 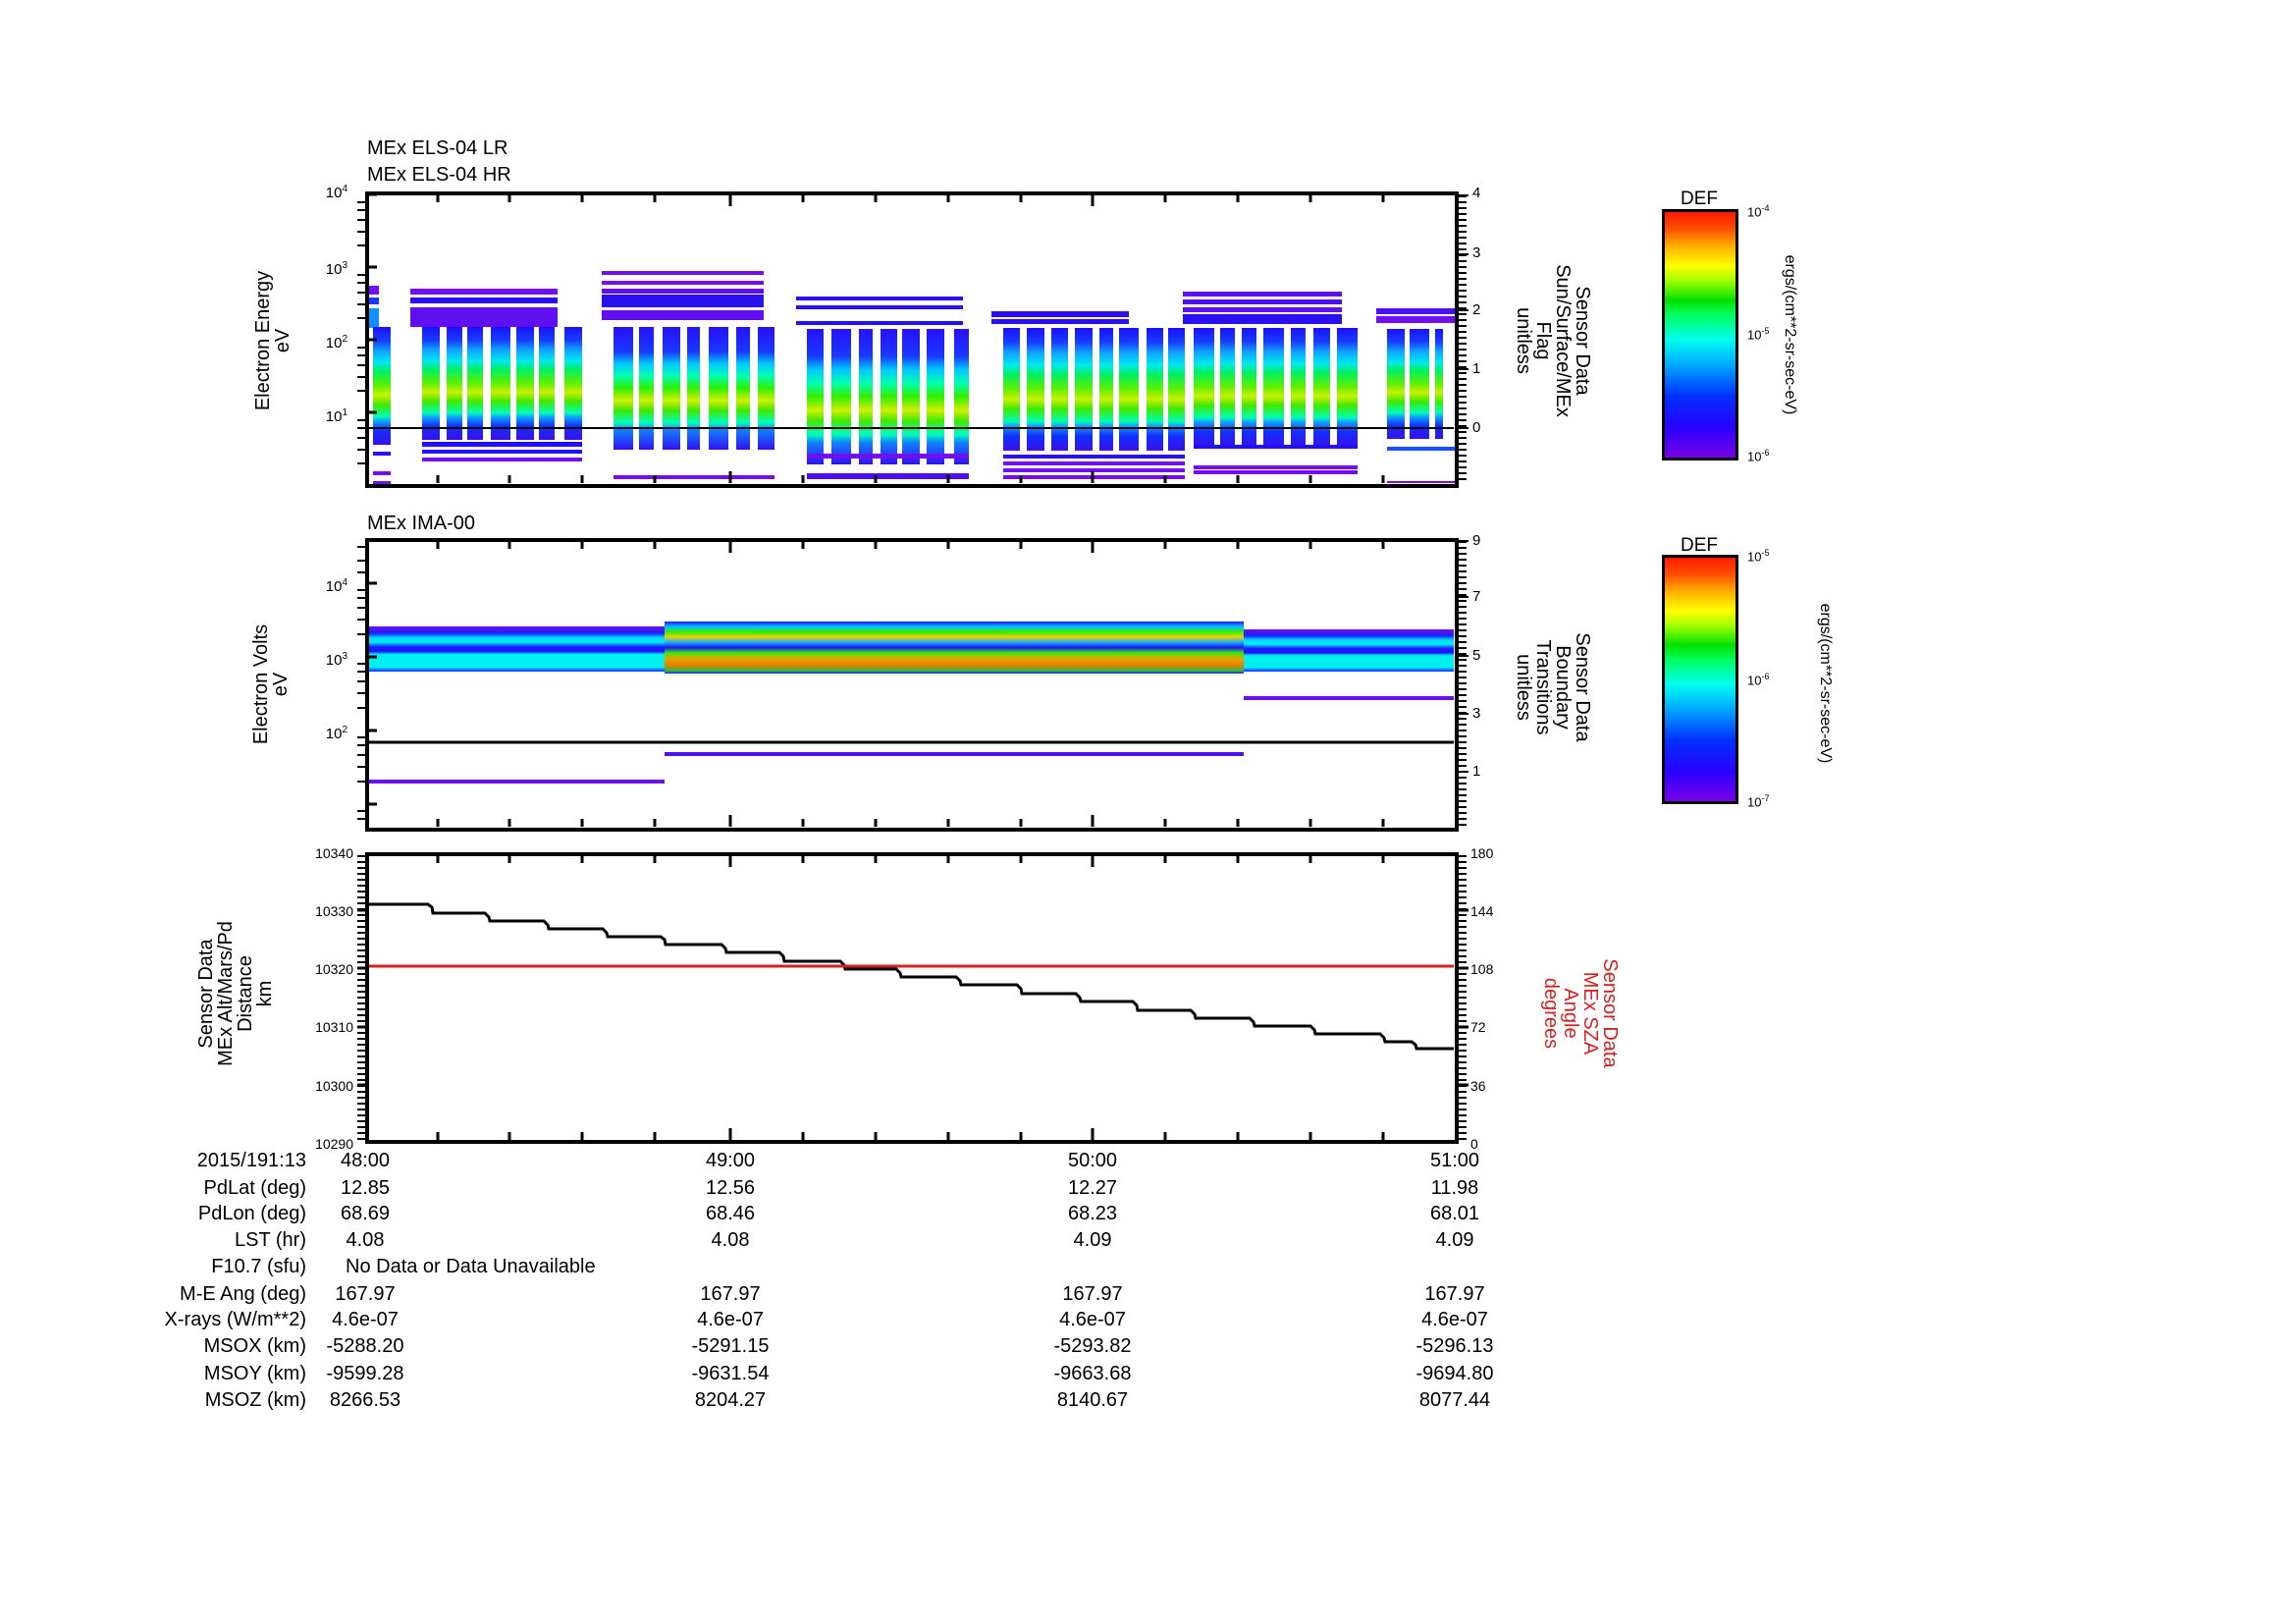 What do you see at coordinates (334, 853) in the screenshot?
I see `alt-ytick: 10340` at bounding box center [334, 853].